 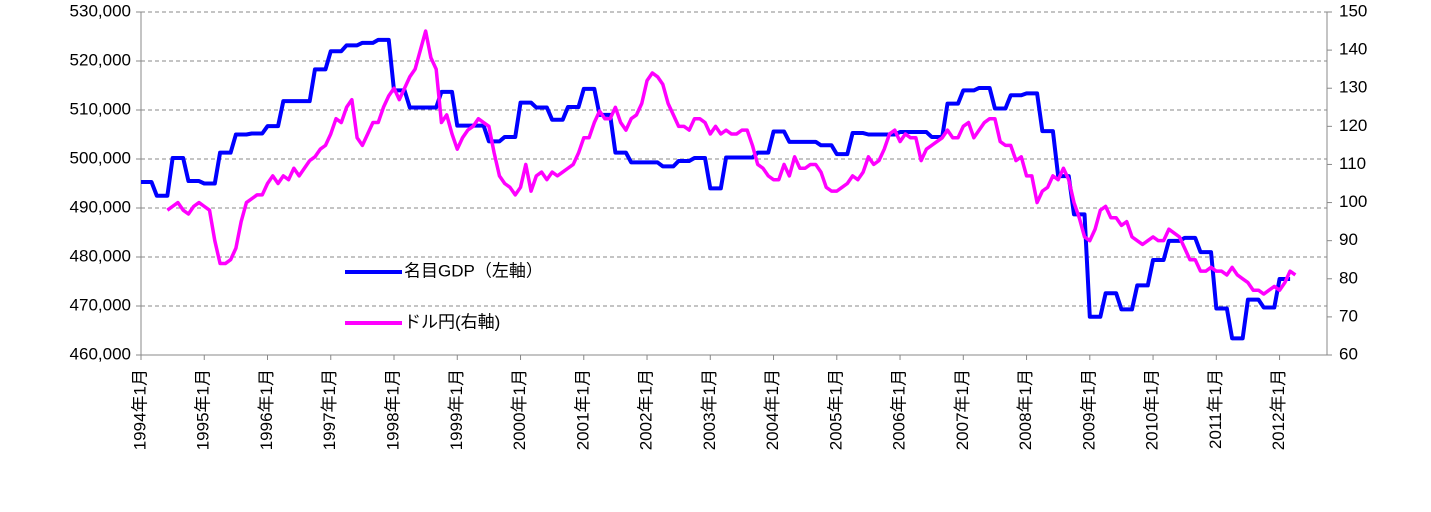 I want to click on y-tick-label: 530,000, so click(x=100, y=10).